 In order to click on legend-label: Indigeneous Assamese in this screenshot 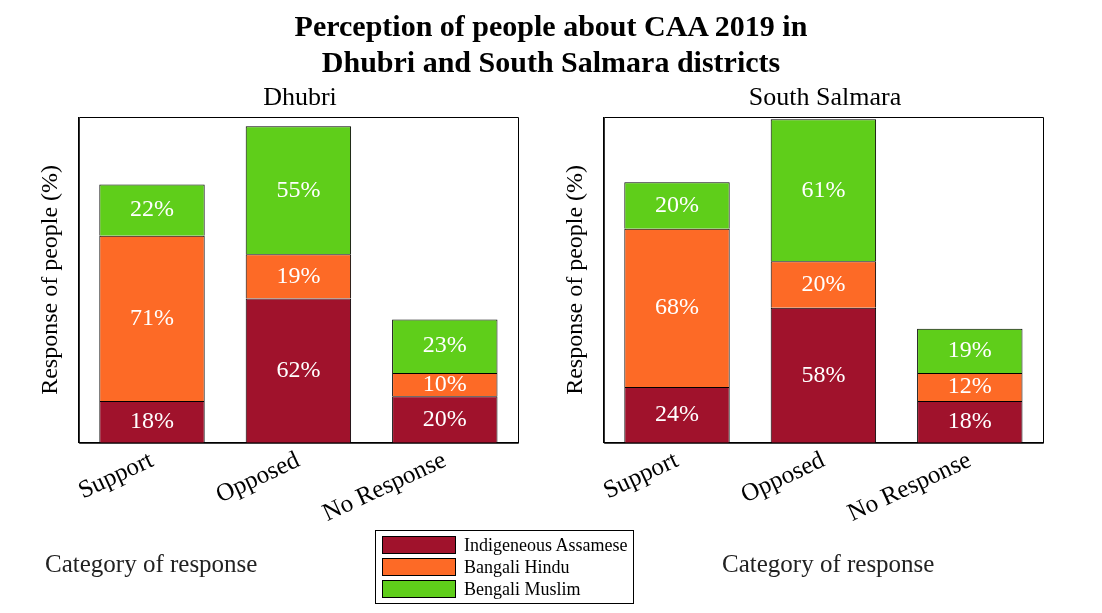, I will do `click(546, 545)`.